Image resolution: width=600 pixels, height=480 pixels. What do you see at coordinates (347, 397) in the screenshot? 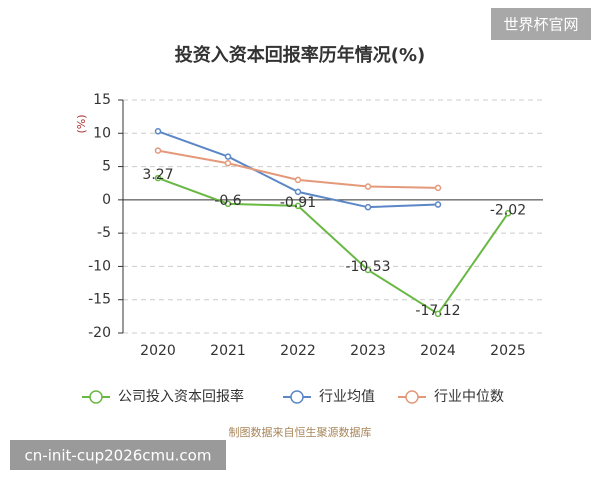
I see `legend-label: 行业均值` at bounding box center [347, 397].